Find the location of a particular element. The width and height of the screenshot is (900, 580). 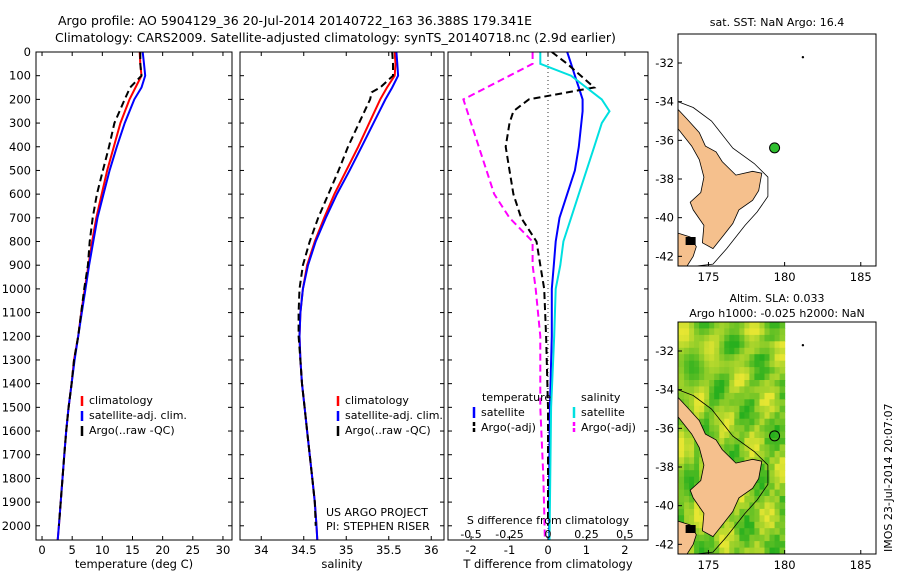

x-tick-label: -1 is located at coordinates (509, 550).